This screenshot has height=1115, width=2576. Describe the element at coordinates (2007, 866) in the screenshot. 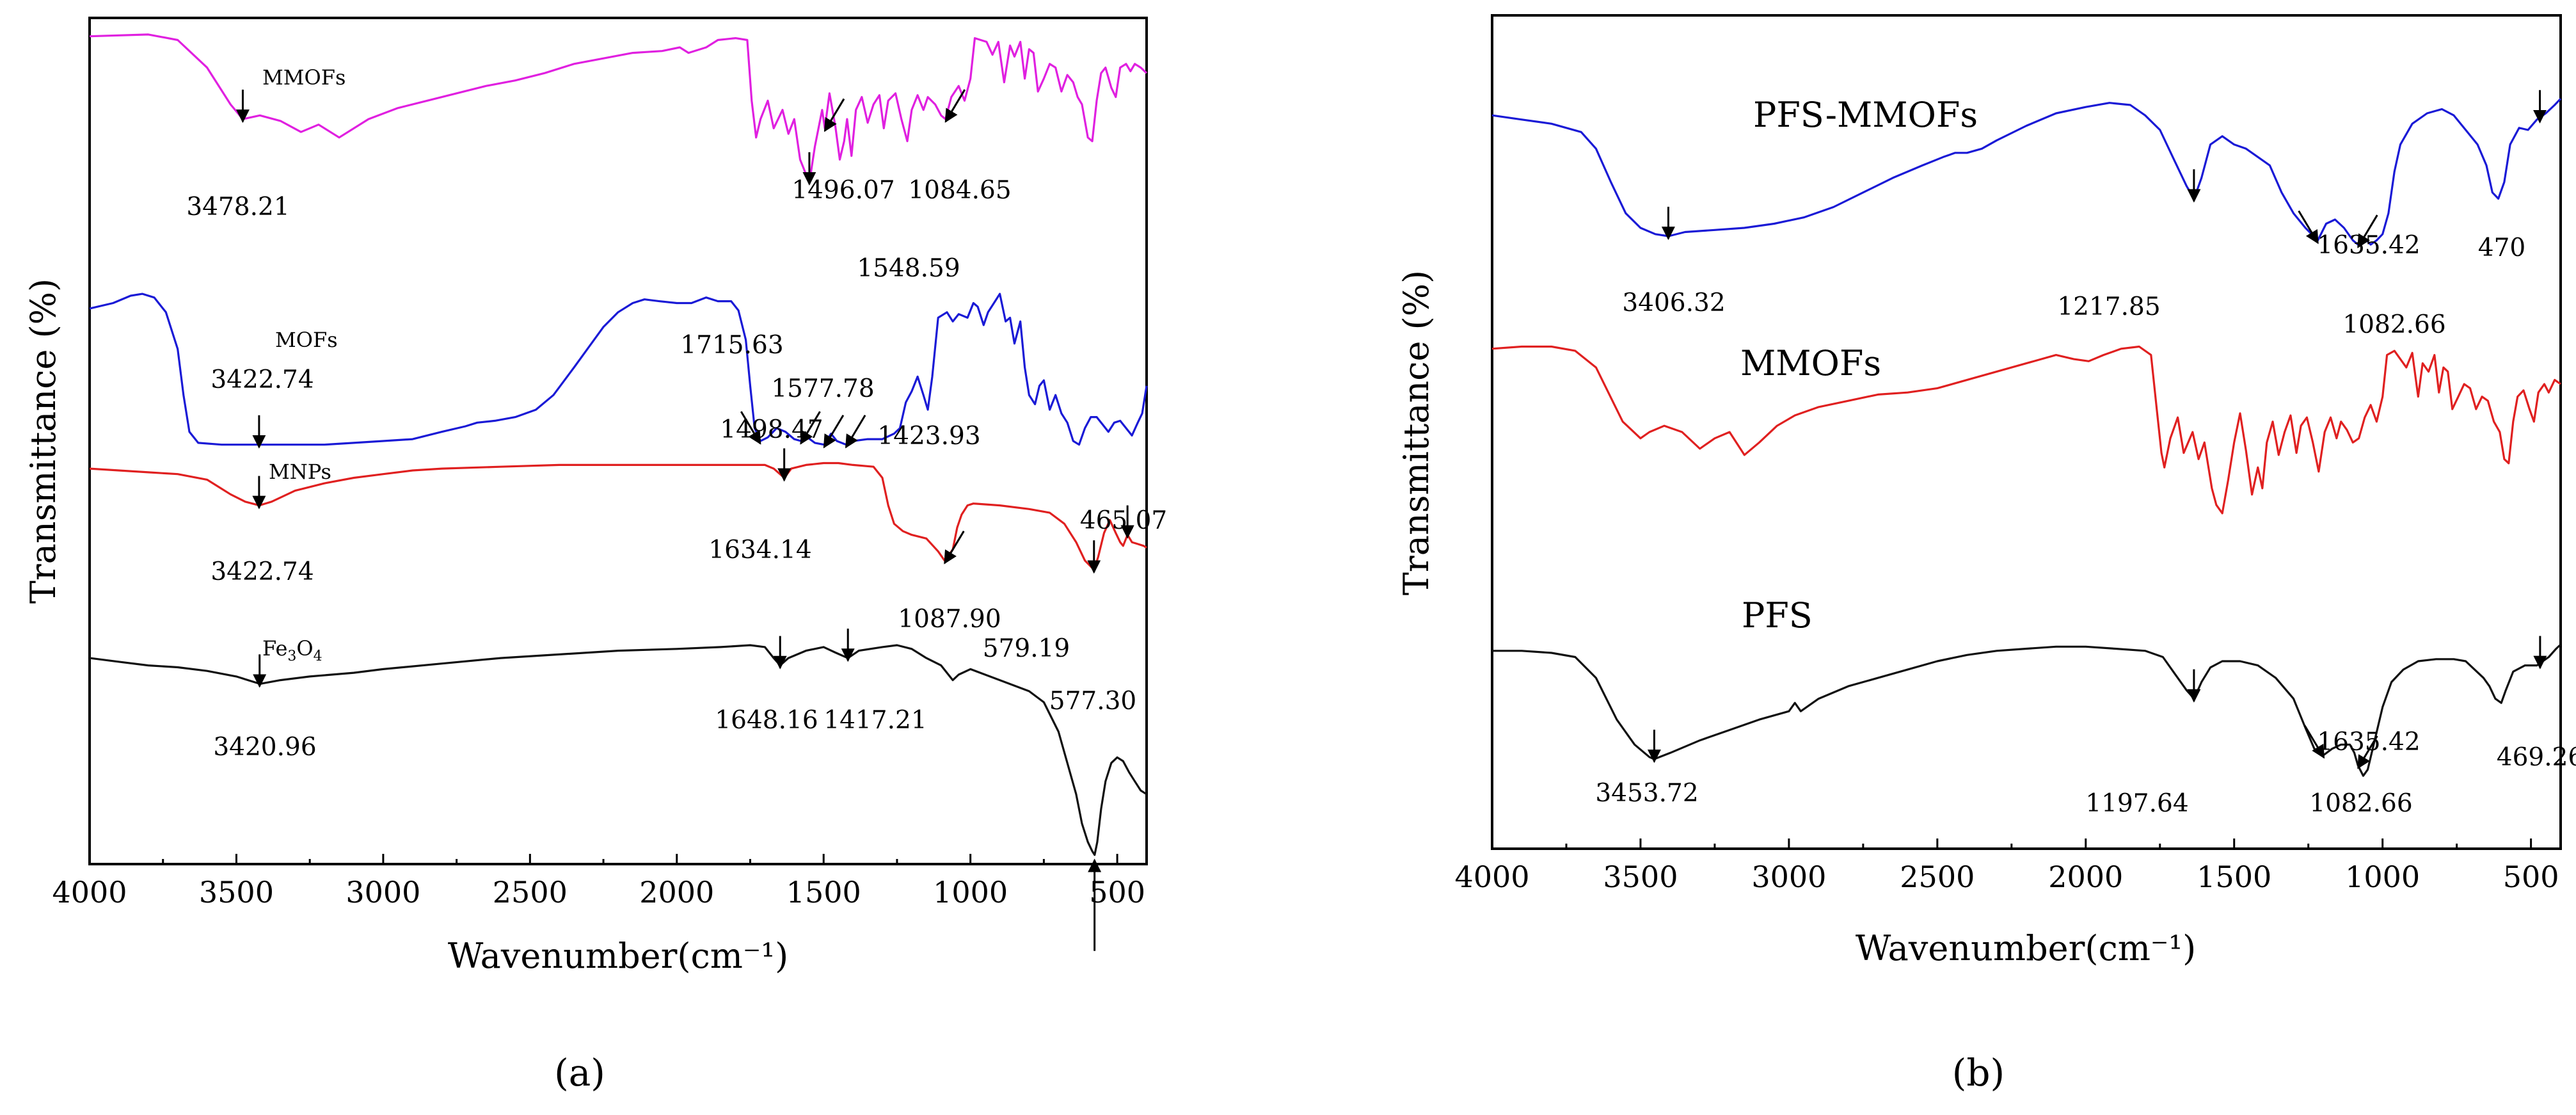

I see `panel-b-ticks: 4000 3500 3000 2500 2000 1500 1000 500` at that location.